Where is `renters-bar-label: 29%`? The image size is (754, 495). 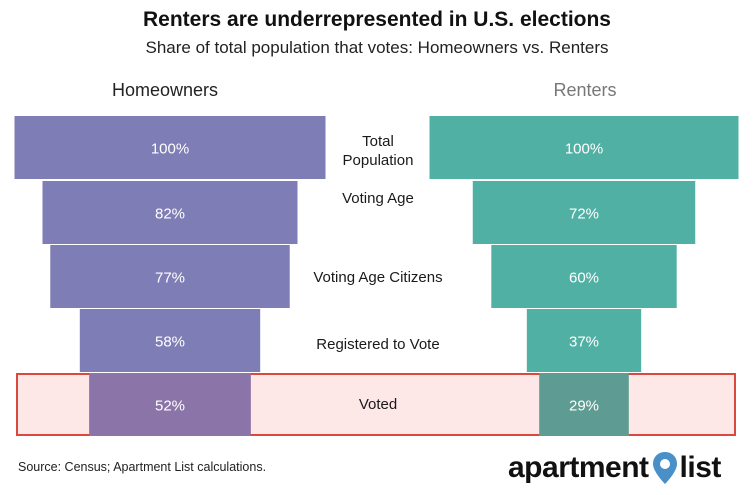 renters-bar-label: 29% is located at coordinates (584, 406).